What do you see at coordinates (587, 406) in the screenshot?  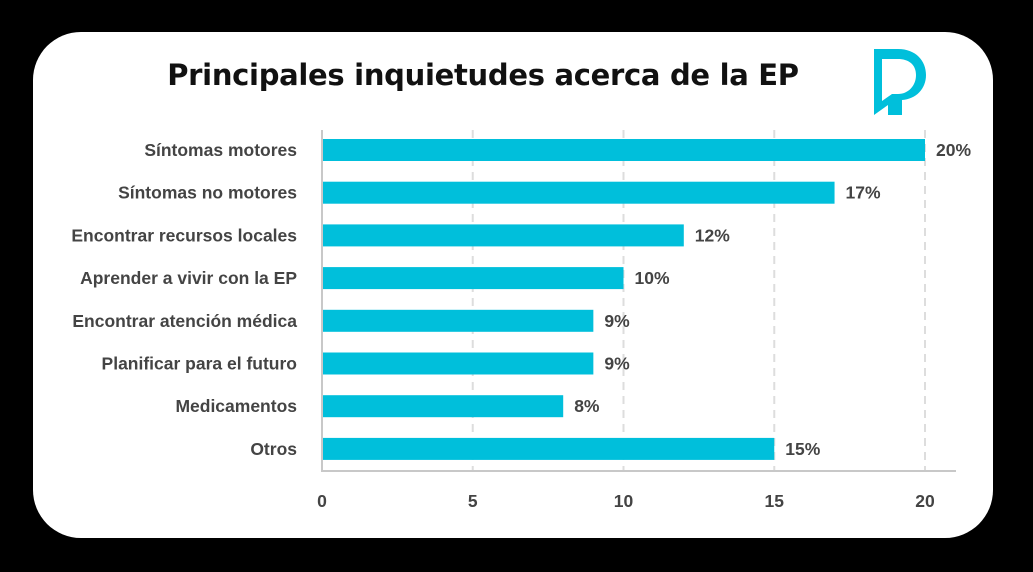 I see `data-label: 8%` at bounding box center [587, 406].